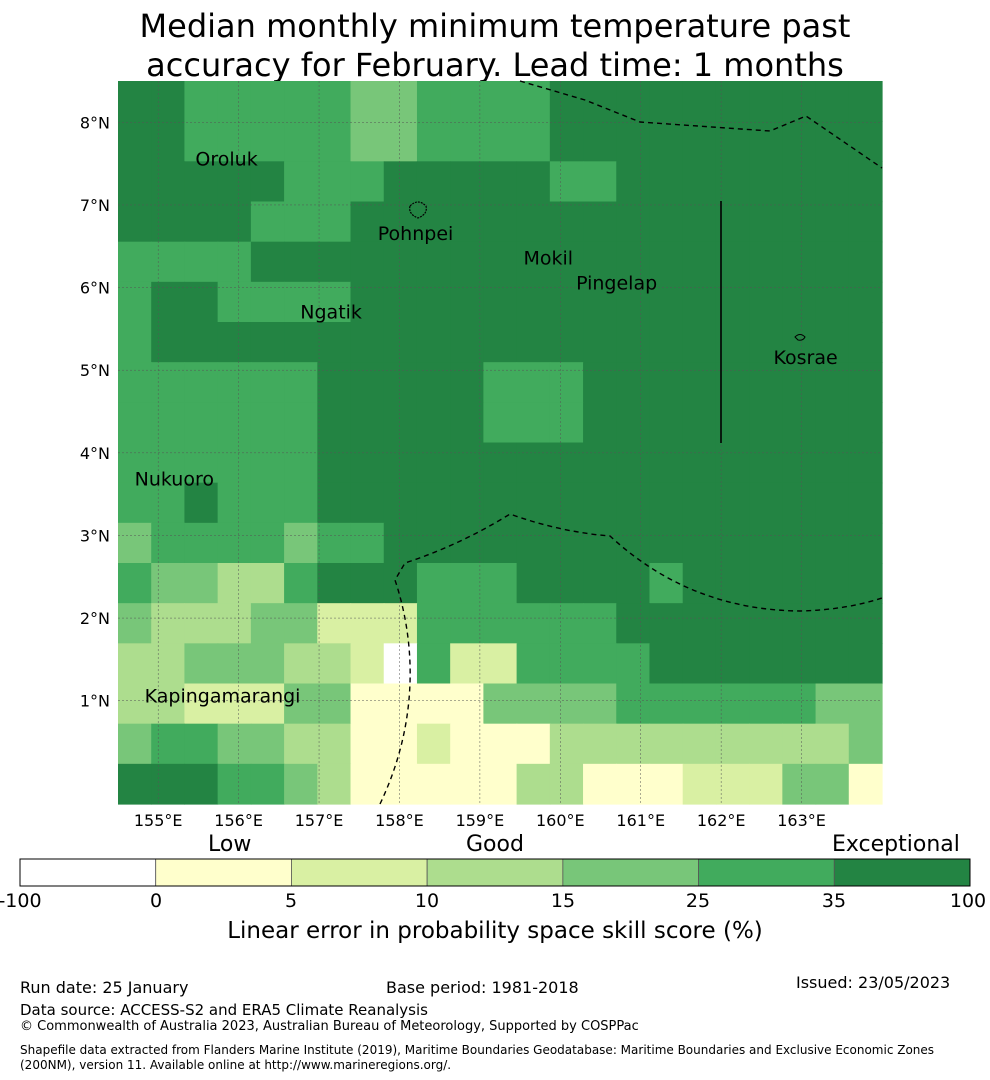 The image size is (990, 1080). What do you see at coordinates (238, 820) in the screenshot?
I see `lon-tick-label: 156°E` at bounding box center [238, 820].